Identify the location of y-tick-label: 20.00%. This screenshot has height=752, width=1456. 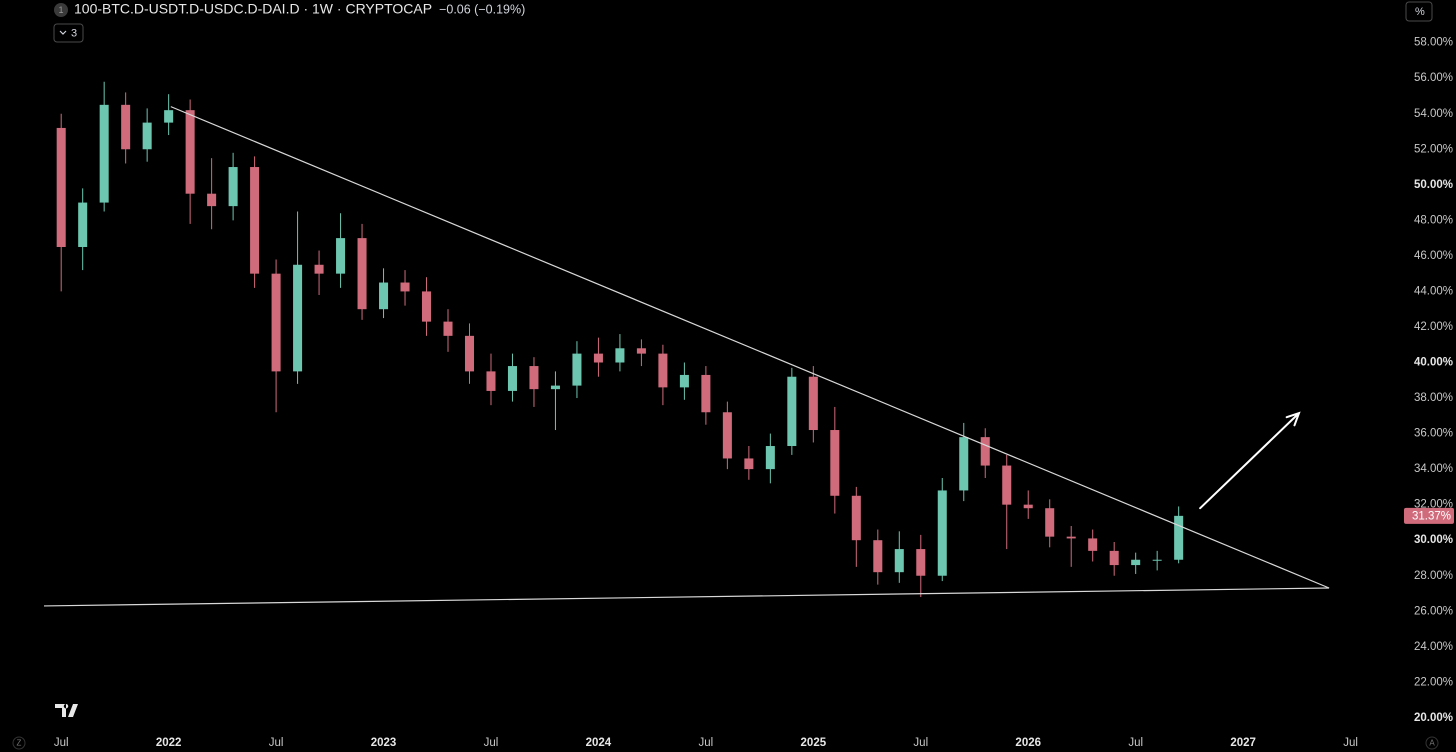
(1433, 718).